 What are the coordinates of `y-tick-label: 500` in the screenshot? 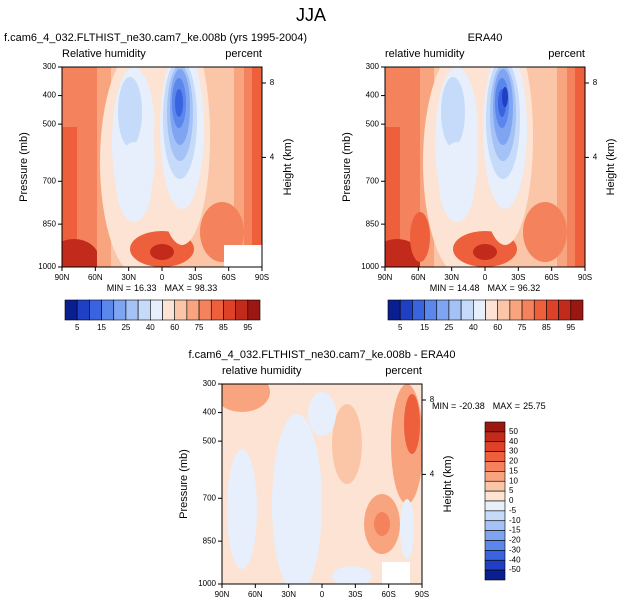 It's located at (373, 123).